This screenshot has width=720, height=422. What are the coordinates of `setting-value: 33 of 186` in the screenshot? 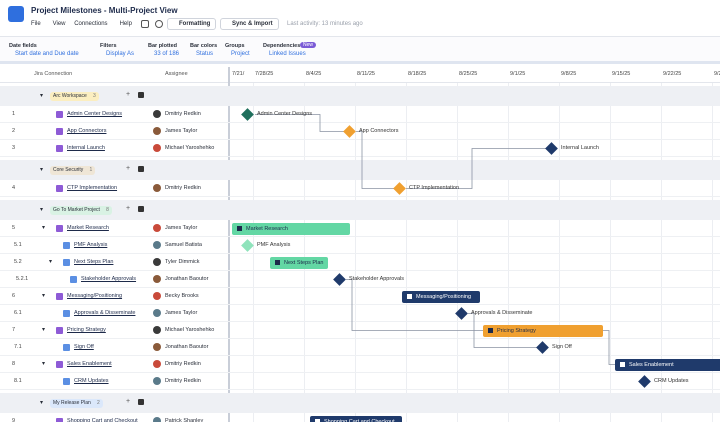 It's located at (167, 54).